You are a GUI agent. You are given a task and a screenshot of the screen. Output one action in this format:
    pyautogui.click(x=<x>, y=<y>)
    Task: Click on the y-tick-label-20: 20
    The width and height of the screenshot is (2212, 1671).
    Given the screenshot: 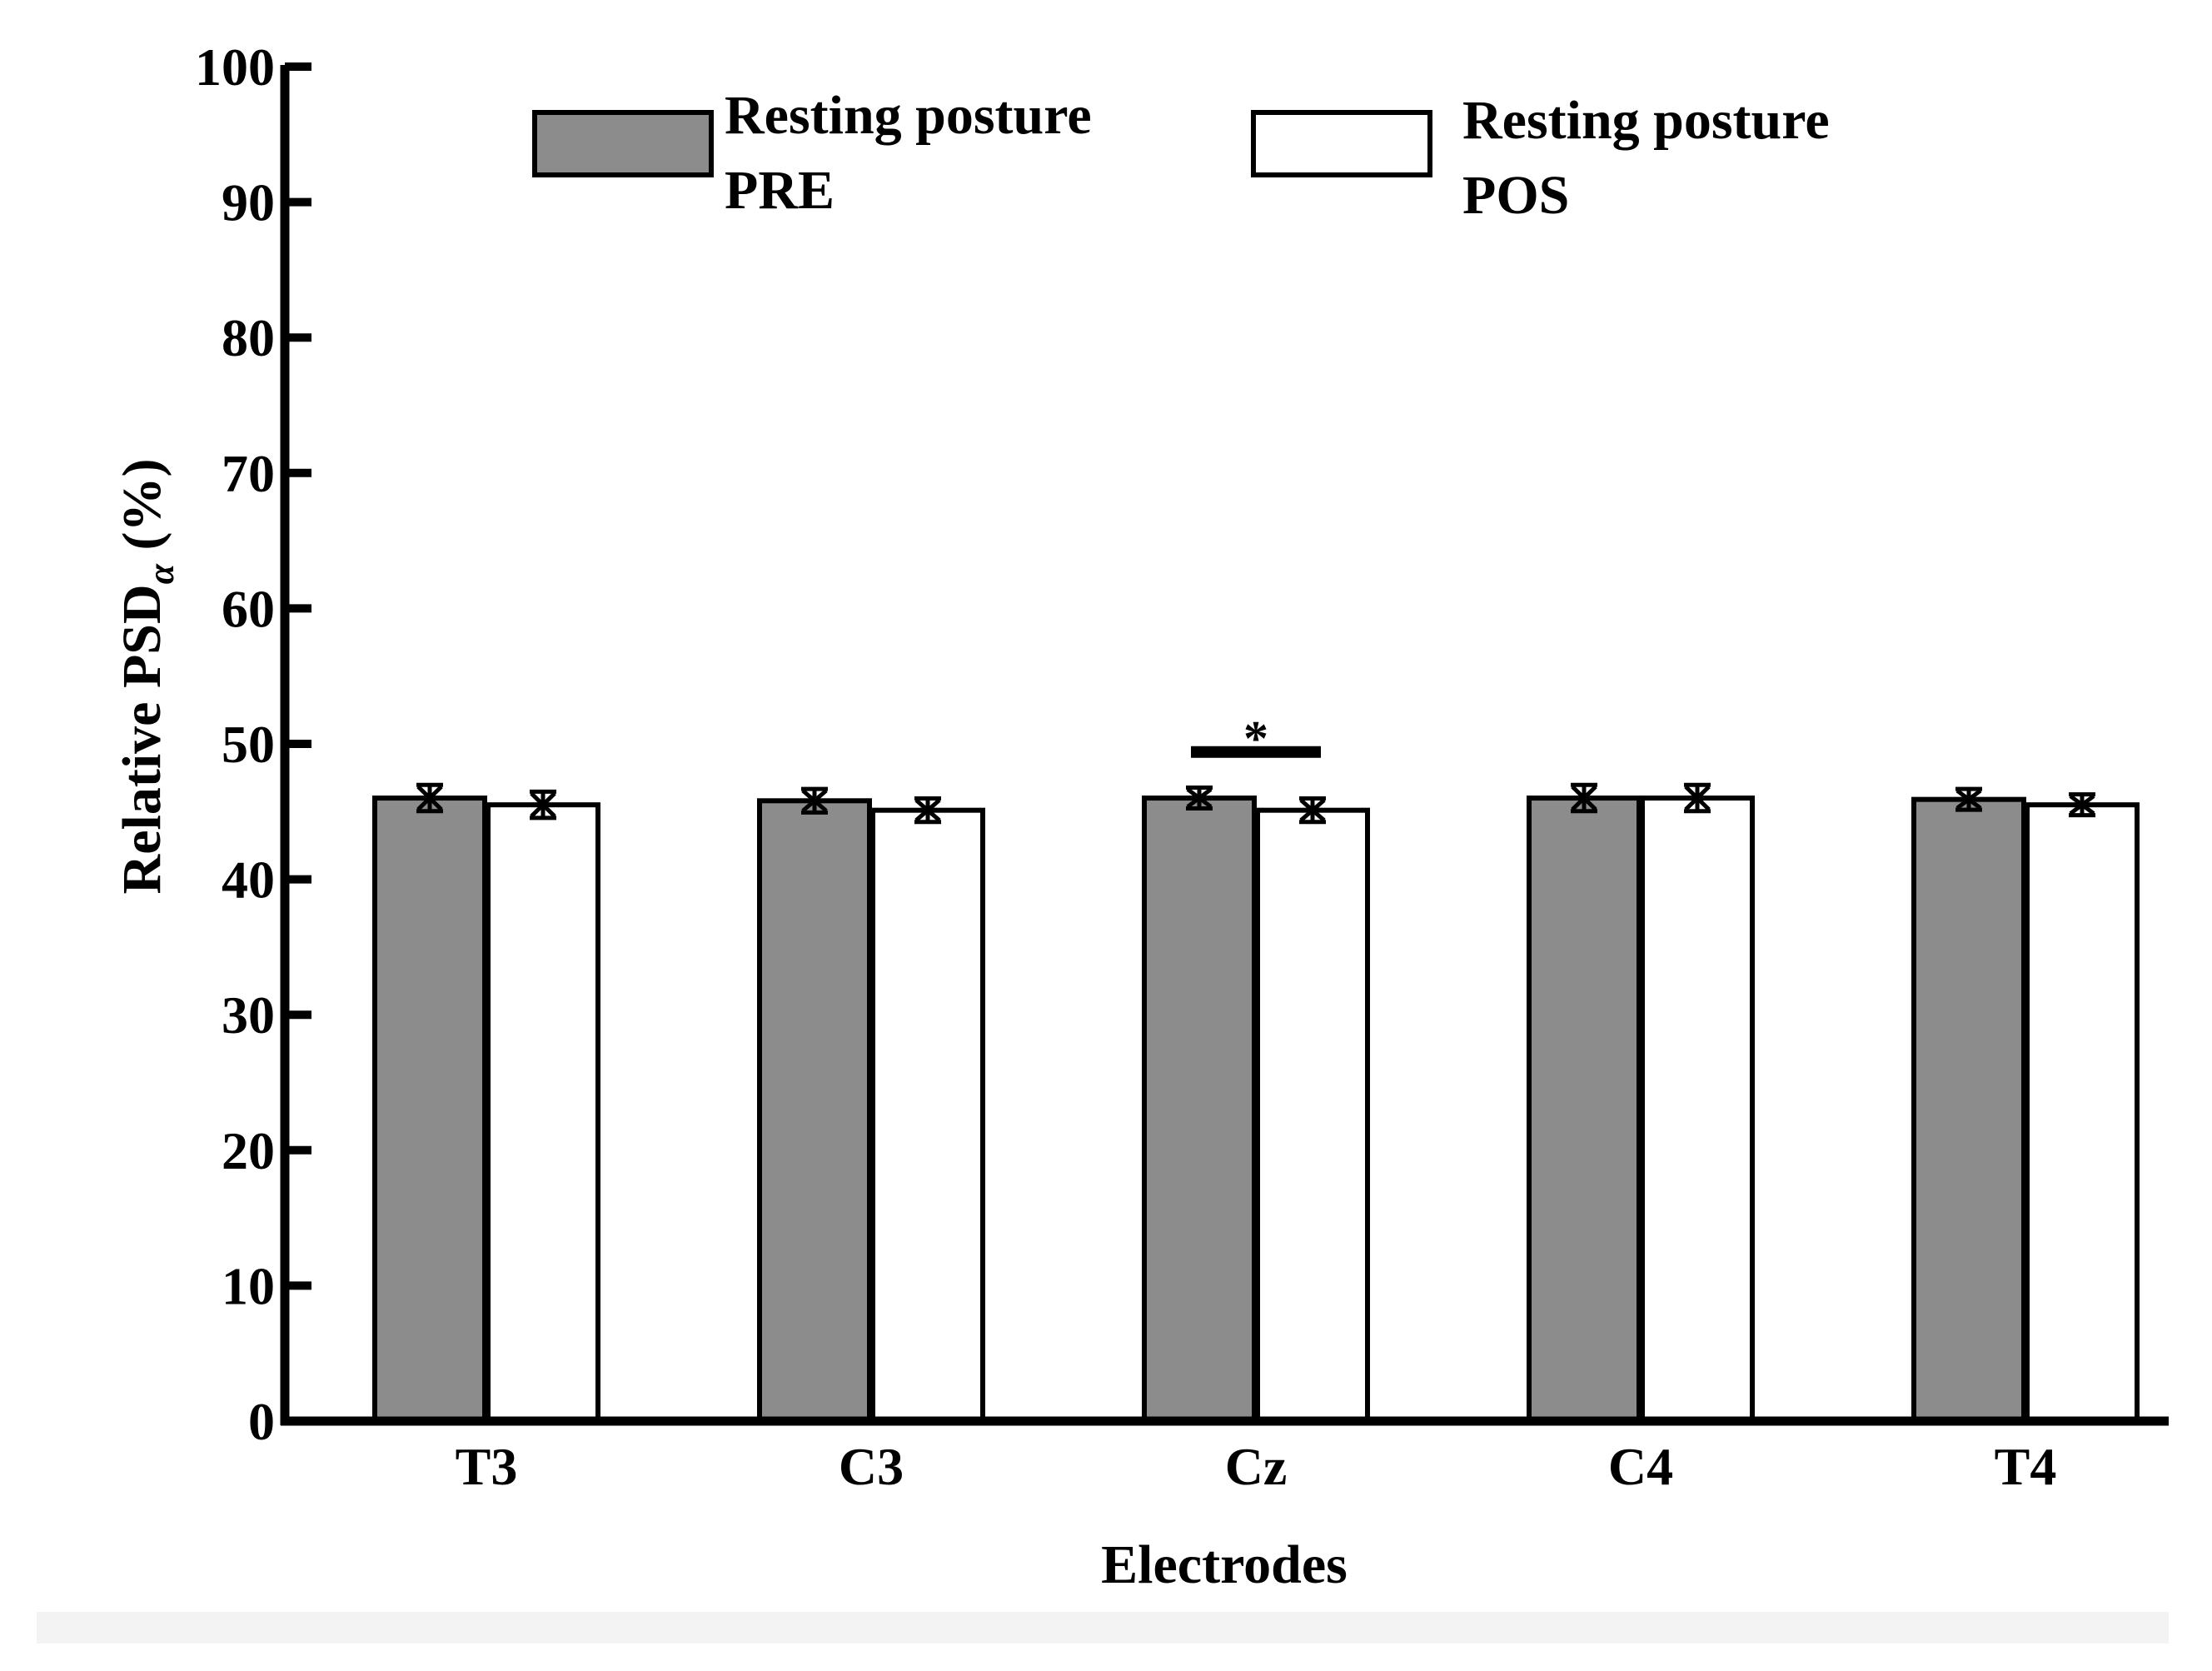 What is the action you would take?
    pyautogui.click(x=248, y=1150)
    